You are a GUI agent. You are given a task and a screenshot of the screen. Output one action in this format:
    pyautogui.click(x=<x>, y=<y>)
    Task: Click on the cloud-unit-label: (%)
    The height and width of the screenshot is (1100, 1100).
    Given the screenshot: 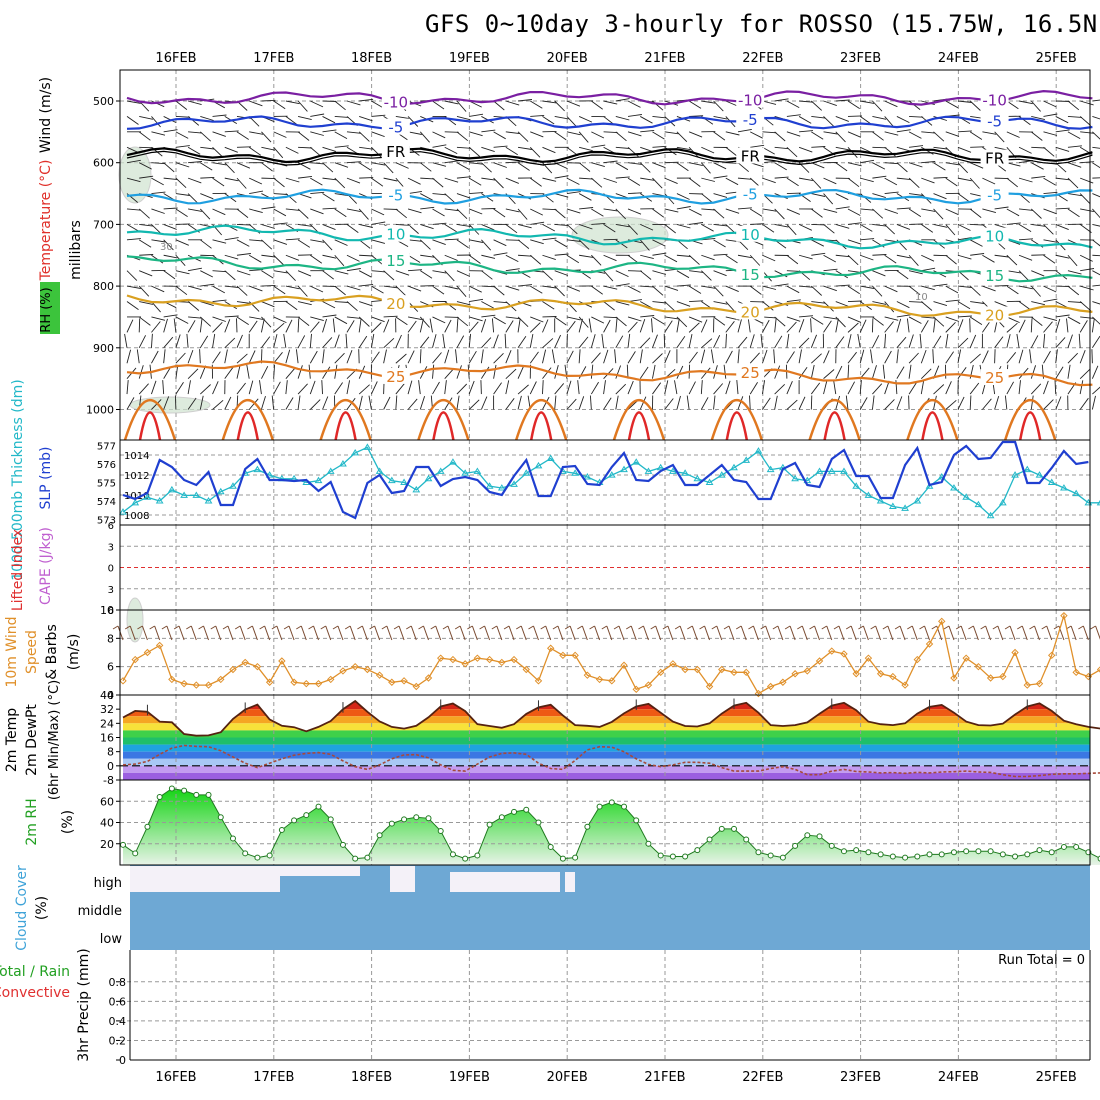 What is the action you would take?
    pyautogui.click(x=42, y=908)
    